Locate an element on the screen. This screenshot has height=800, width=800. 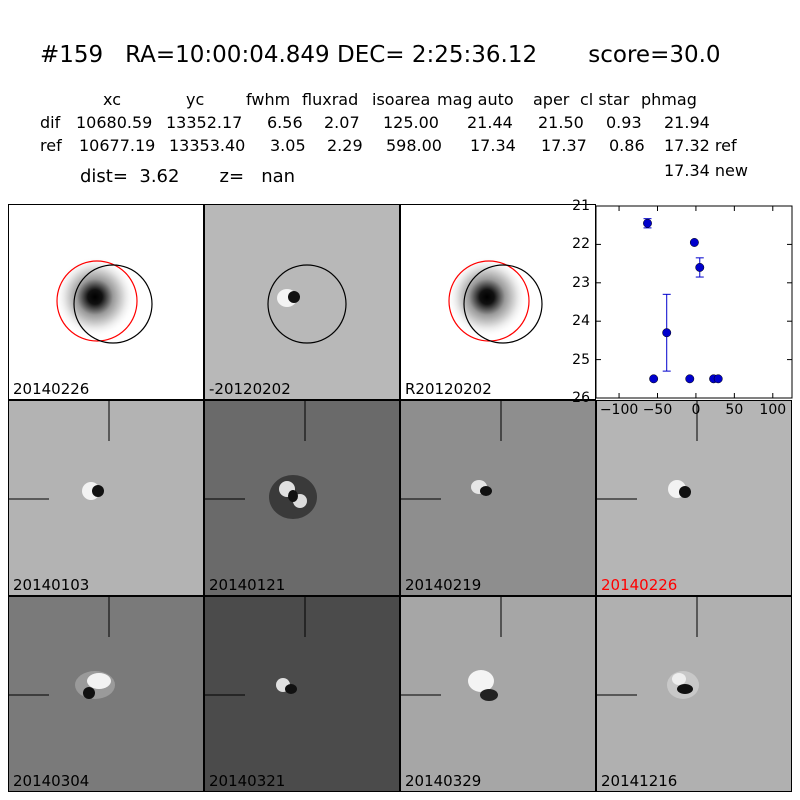
cell: 17.37 is located at coordinates (564, 145).